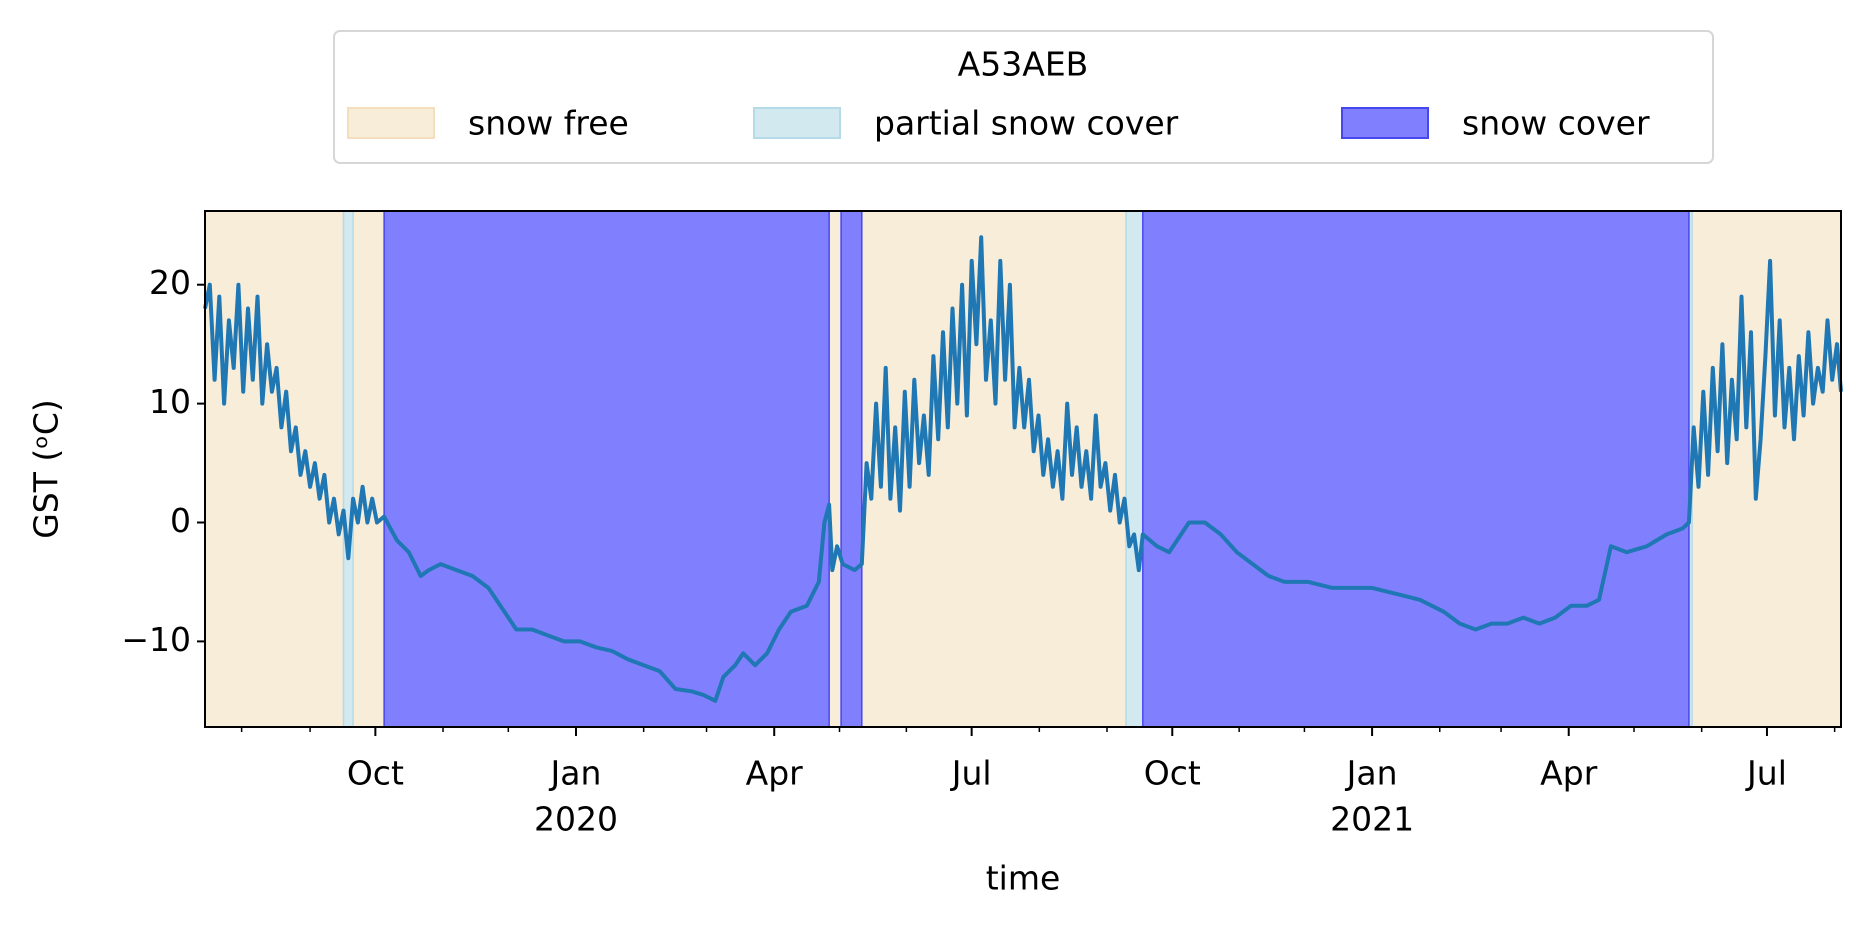 The height and width of the screenshot is (927, 1861). I want to click on x-year-label: 2020, so click(576, 819).